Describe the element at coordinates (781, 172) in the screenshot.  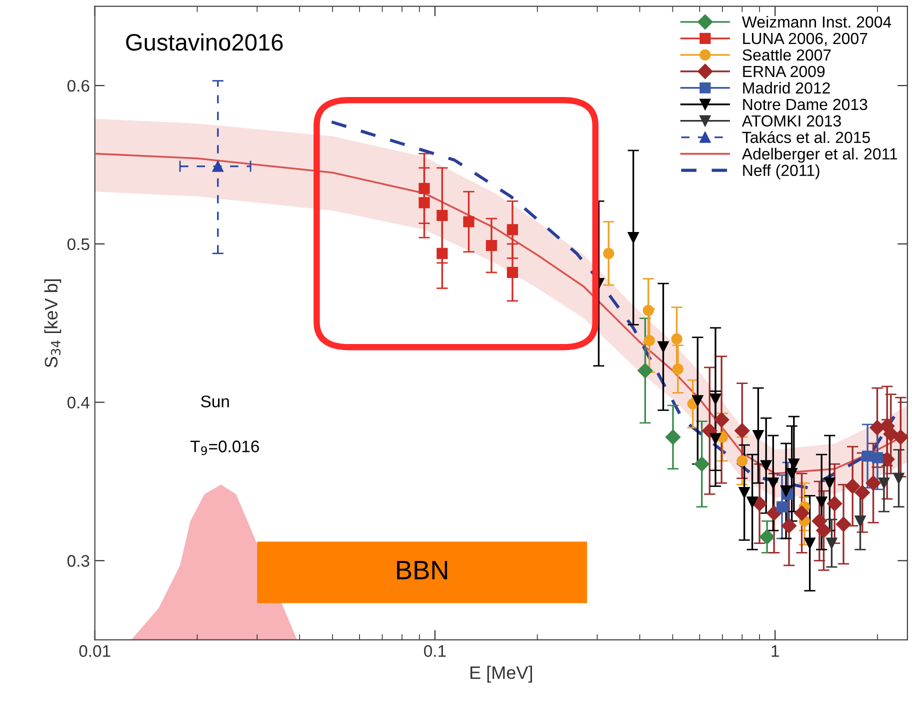
I see `legend-label: Neff (2011)` at that location.